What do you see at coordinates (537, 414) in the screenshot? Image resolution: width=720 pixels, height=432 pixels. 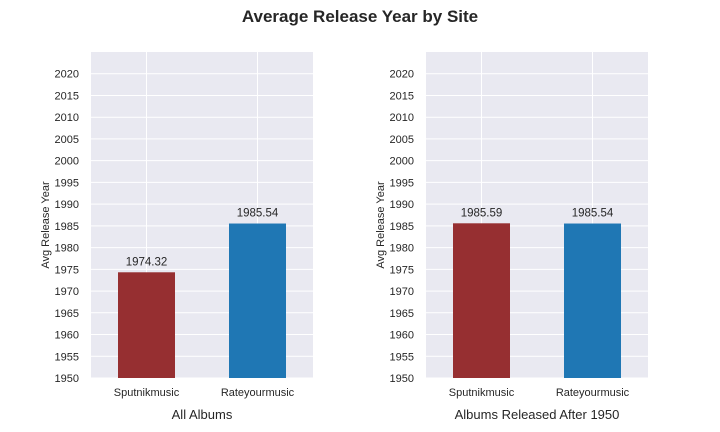 I see `x-axis-label: Albums Released After 1950` at bounding box center [537, 414].